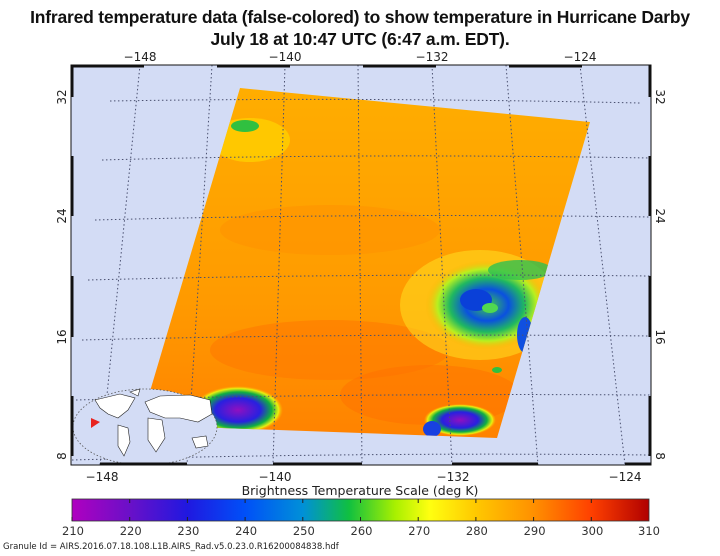 The image size is (720, 556). What do you see at coordinates (580, 57) in the screenshot?
I see `top-lon-label: −124` at bounding box center [580, 57].